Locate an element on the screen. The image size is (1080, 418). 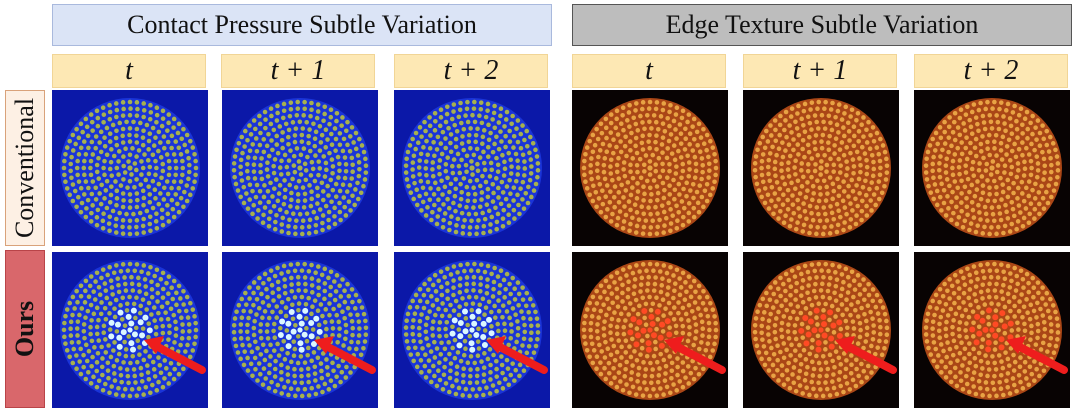
tile-pressure-conventional-t2 is located at coordinates (472, 168).